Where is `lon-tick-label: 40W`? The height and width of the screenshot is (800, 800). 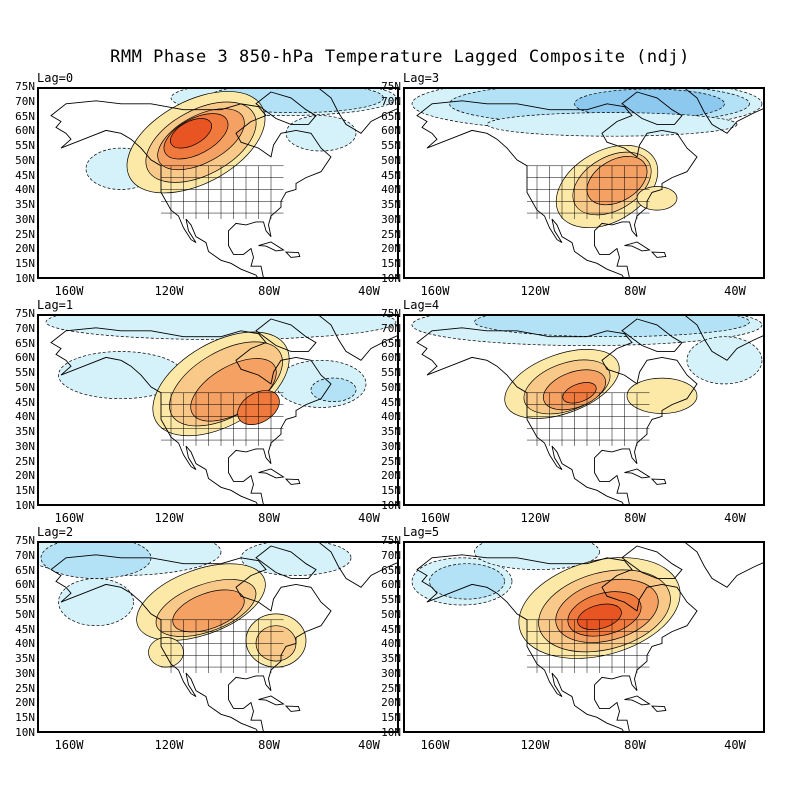 lon-tick-label: 40W is located at coordinates (735, 291).